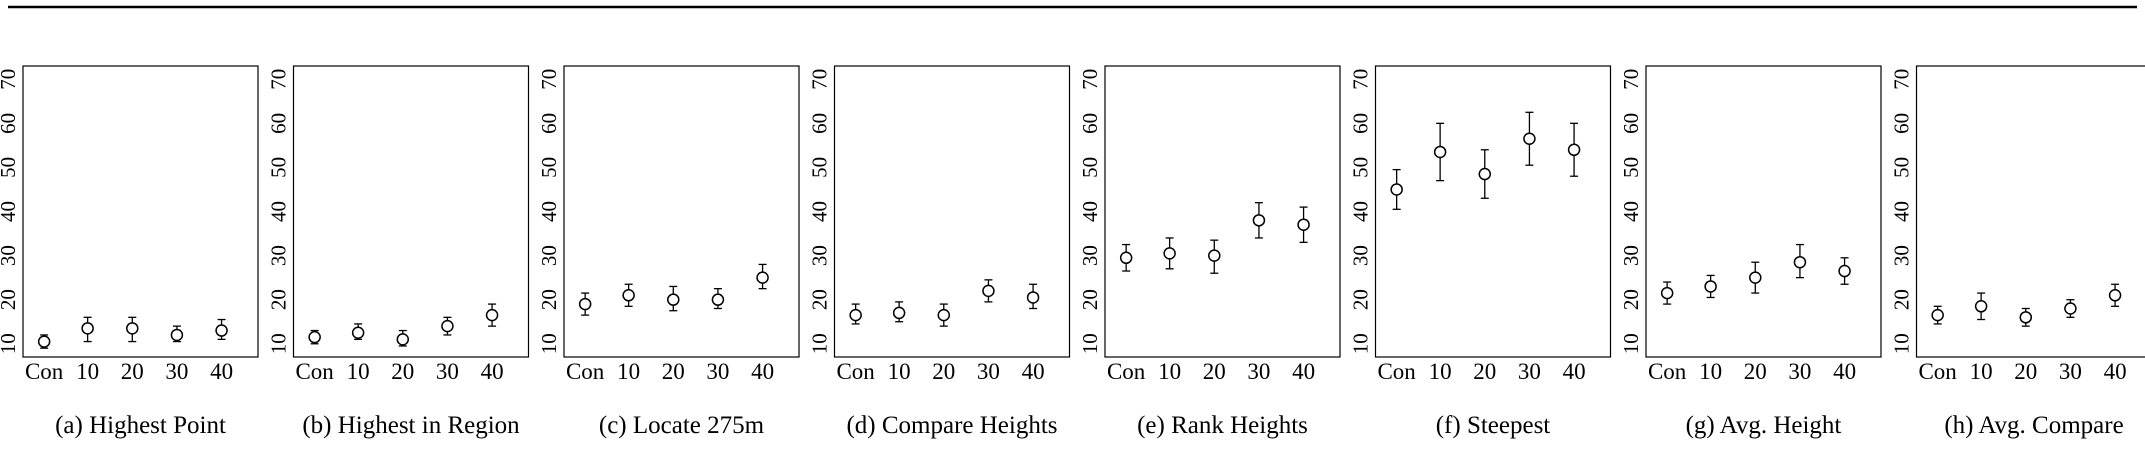 The height and width of the screenshot is (450, 2145). I want to click on panel-caption: (b) Highest in Region, so click(411, 425).